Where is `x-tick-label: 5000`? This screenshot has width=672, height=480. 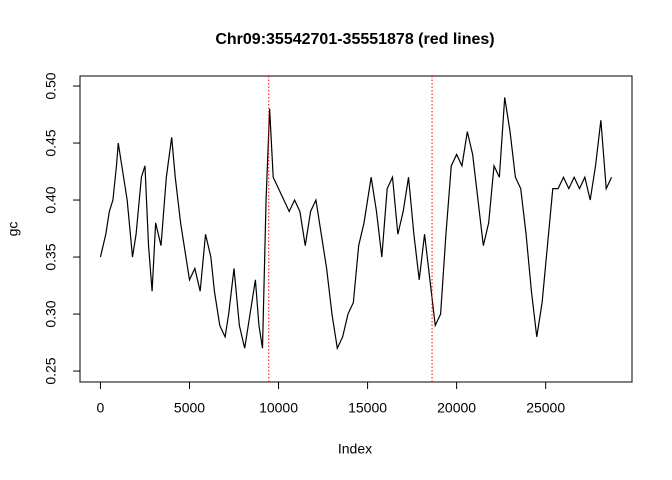
x-tick-label: 5000 is located at coordinates (189, 408).